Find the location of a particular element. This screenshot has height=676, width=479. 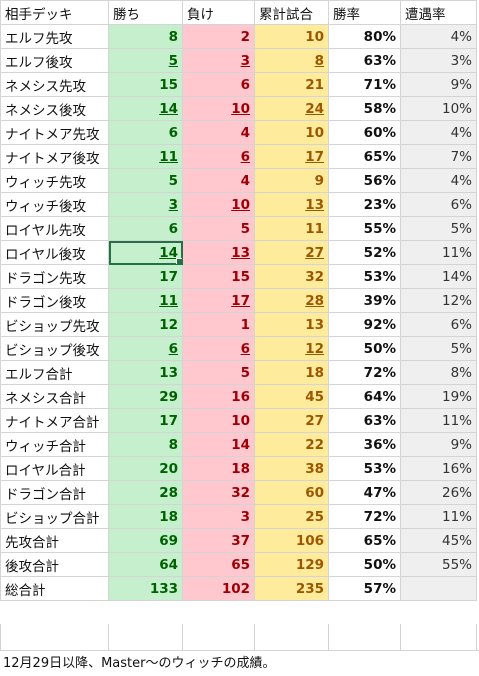

total-cell: 13 is located at coordinates (291, 204).